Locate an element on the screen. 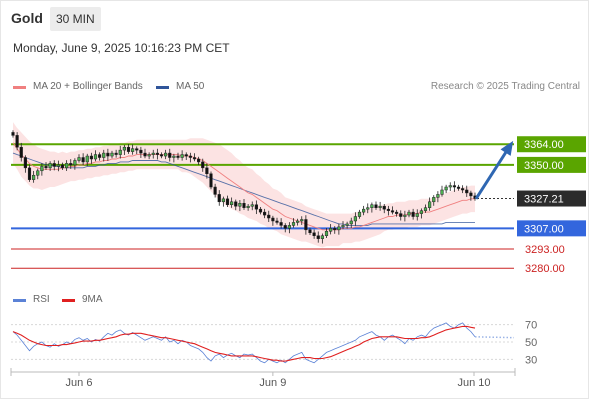 The width and height of the screenshot is (590, 400). last-price-label: 3327.21 is located at coordinates (544, 200).